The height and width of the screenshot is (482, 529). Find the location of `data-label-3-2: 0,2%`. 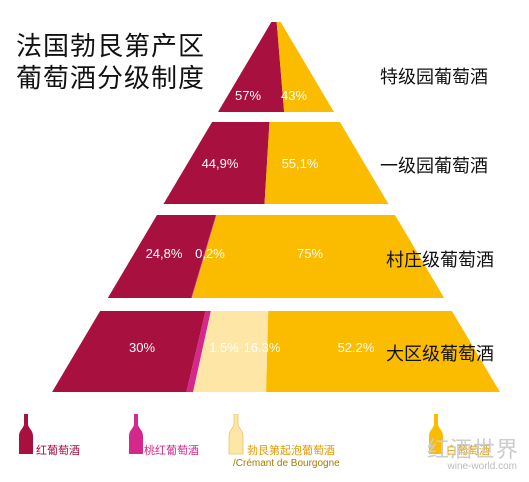

data-label-3-2: 0,2% is located at coordinates (210, 253).